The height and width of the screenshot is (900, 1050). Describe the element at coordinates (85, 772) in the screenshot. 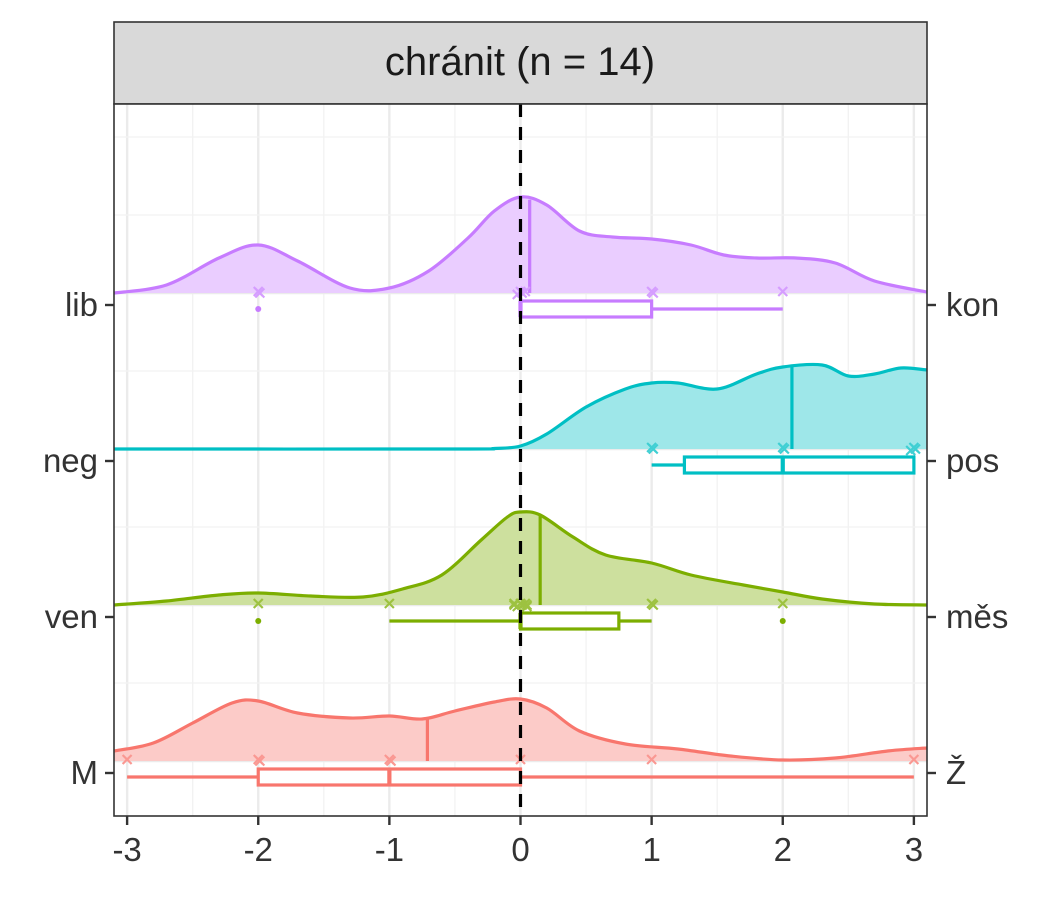

I see `y-tick-label-left: M` at that location.